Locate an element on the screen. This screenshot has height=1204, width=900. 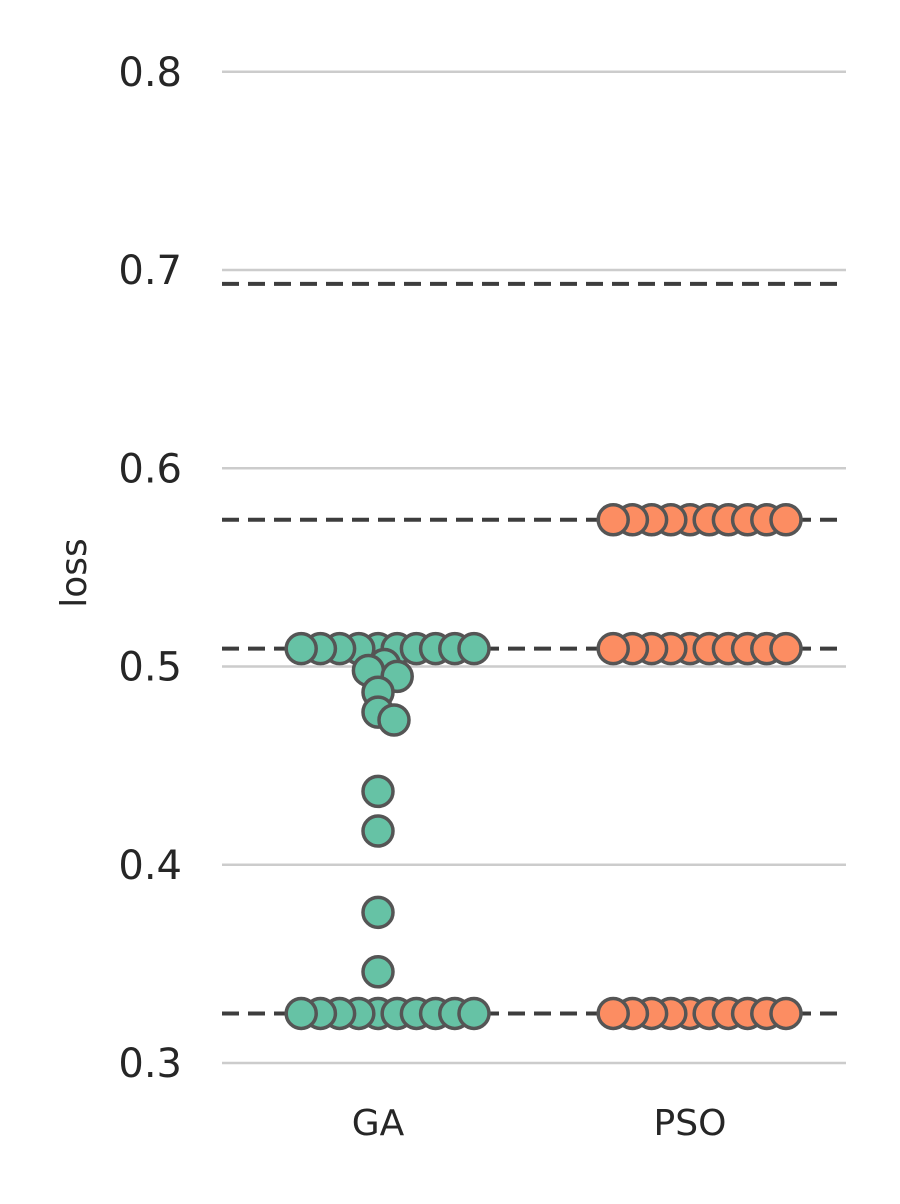
y-tick-label: 0.3 is located at coordinates (150, 1064).